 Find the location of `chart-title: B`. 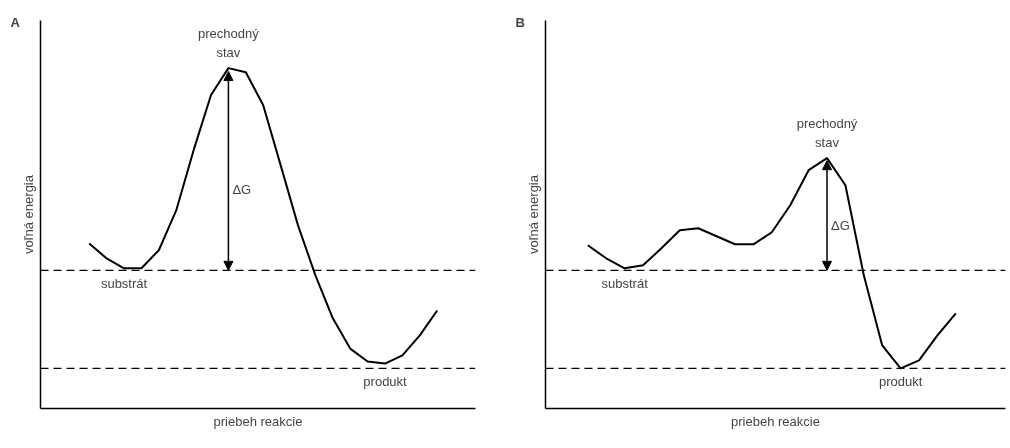

chart-title: B is located at coordinates (520, 22).